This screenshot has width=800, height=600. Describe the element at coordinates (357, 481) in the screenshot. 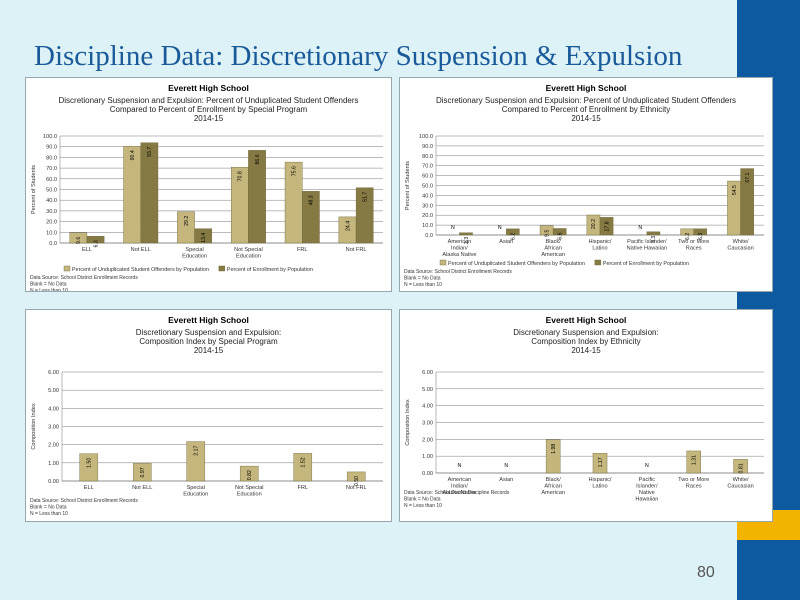

I see `data-label: 0.50` at that location.